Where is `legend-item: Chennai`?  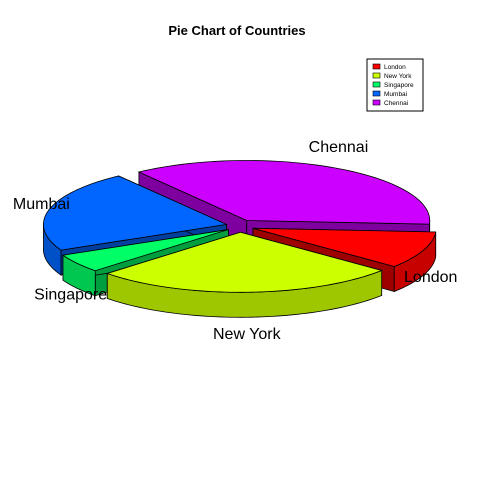 legend-item: Chennai is located at coordinates (390, 103).